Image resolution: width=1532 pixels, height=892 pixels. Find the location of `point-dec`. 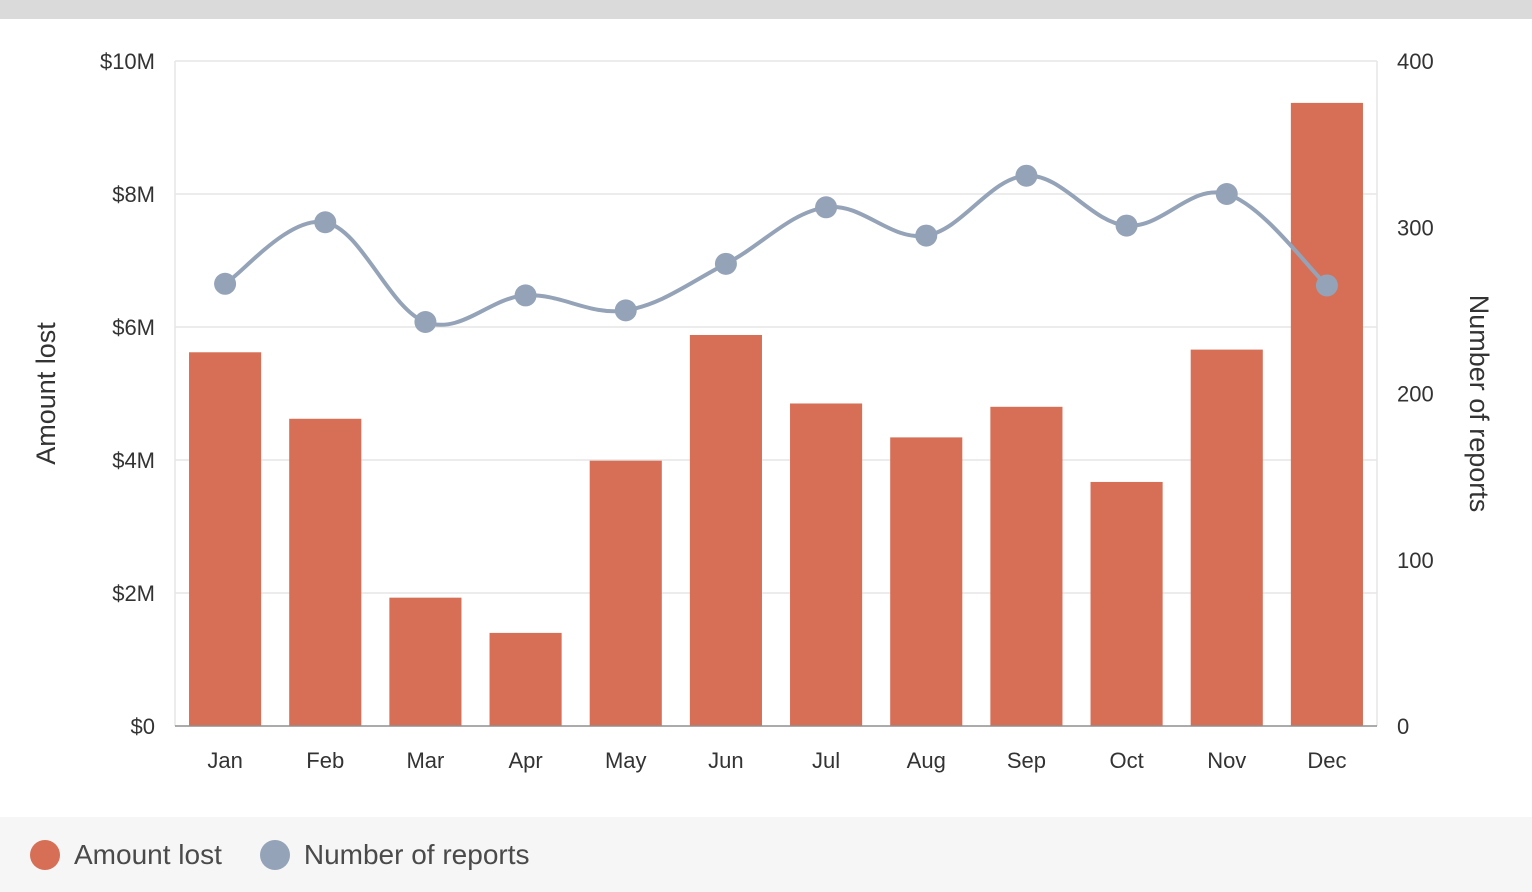

point-dec is located at coordinates (1326, 285).